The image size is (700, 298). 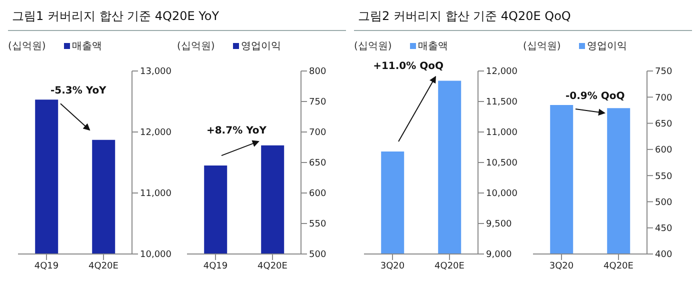 I want to click on y-tick-label: 450, so click(x=663, y=229).